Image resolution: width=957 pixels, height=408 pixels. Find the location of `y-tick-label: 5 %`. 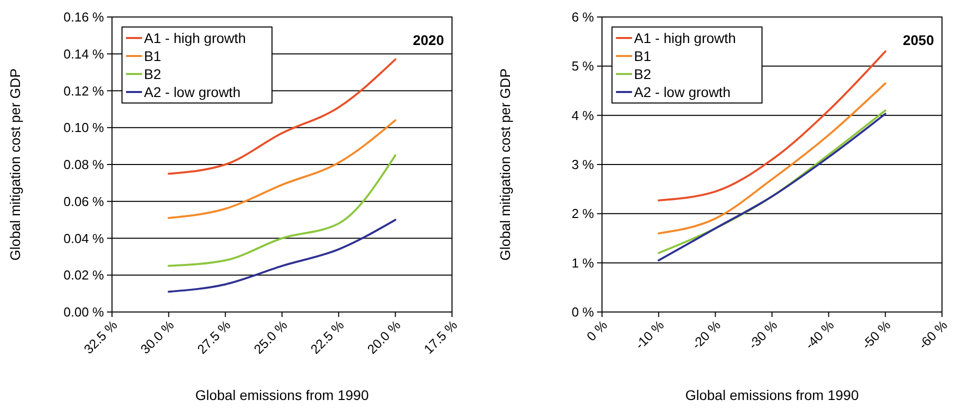

y-tick-label: 5 % is located at coordinates (583, 66).